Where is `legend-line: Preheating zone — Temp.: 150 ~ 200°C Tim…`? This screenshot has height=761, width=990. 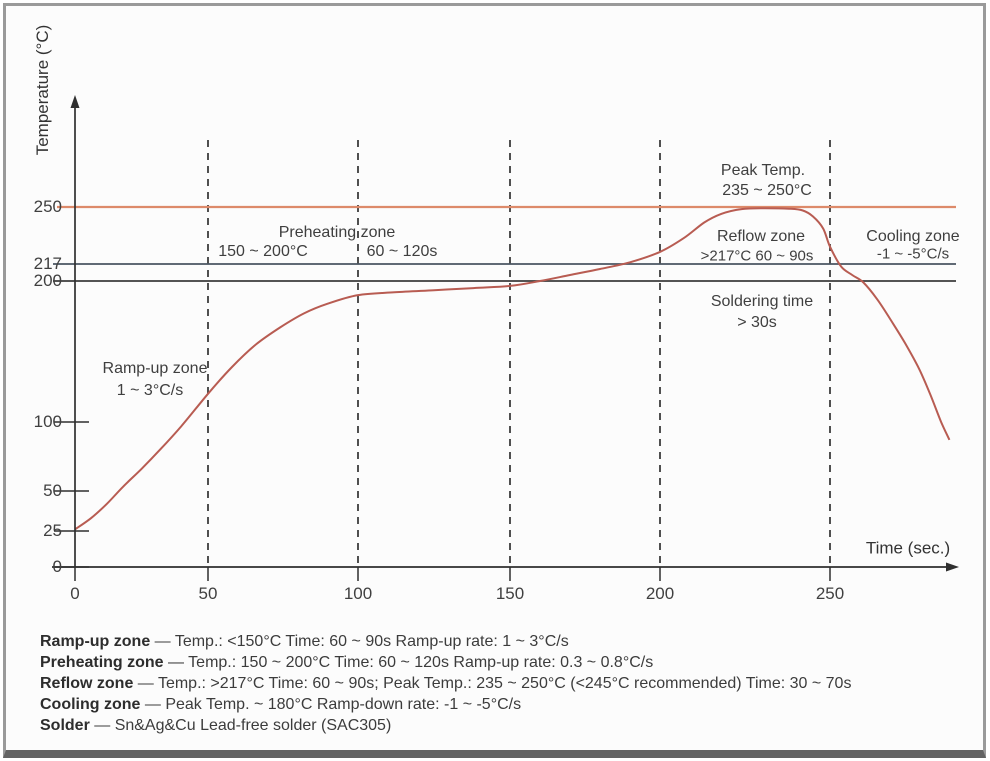
legend-line: Preheating zone — Temp.: 150 ~ 200°C Tim… is located at coordinates (505, 662).